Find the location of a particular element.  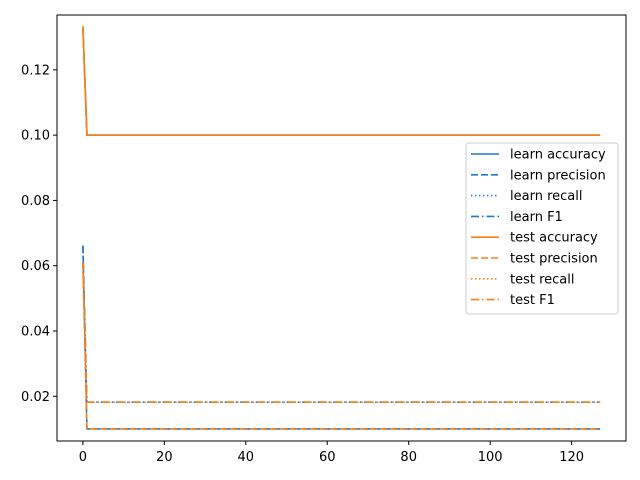

x-axis: 0 20 40 60 80 100 120 is located at coordinates (331, 453).